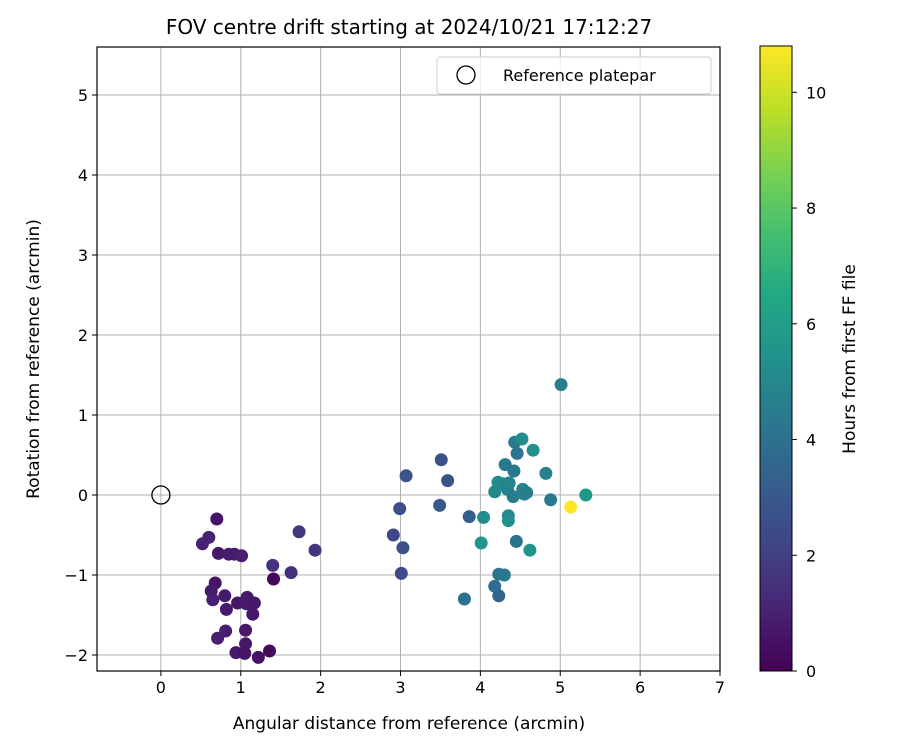  Describe the element at coordinates (466, 75) in the screenshot. I see `legend-marker` at that location.